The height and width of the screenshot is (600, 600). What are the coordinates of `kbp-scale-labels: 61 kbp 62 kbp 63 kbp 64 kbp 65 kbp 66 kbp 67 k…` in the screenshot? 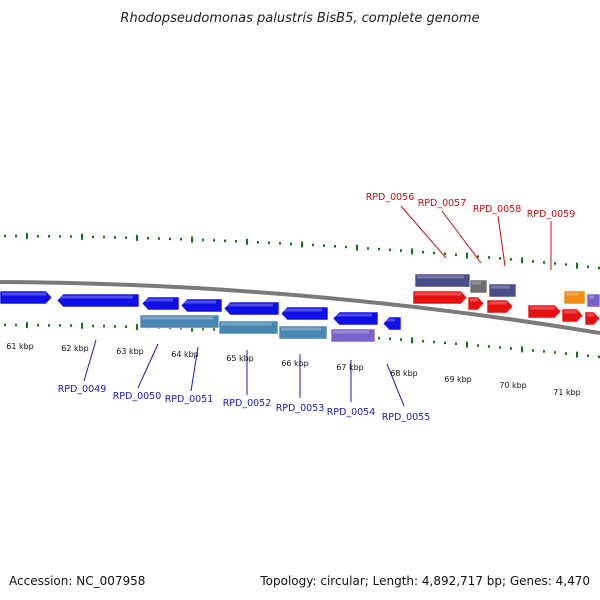 It's located at (293, 369).